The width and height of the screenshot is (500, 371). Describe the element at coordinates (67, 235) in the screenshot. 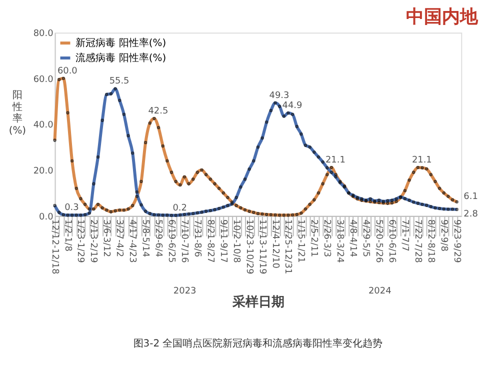

I see `x-tick-label: 1/2-1/8` at that location.